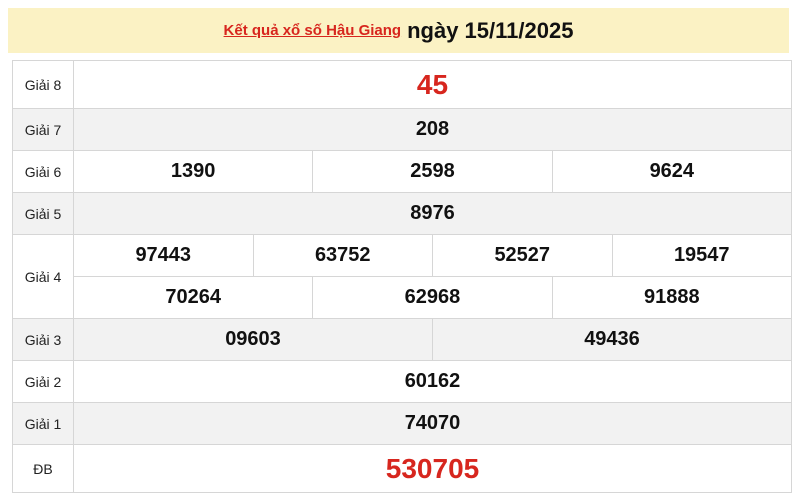 The image size is (794, 495). I want to click on prize-label: Giải 6, so click(43, 171).